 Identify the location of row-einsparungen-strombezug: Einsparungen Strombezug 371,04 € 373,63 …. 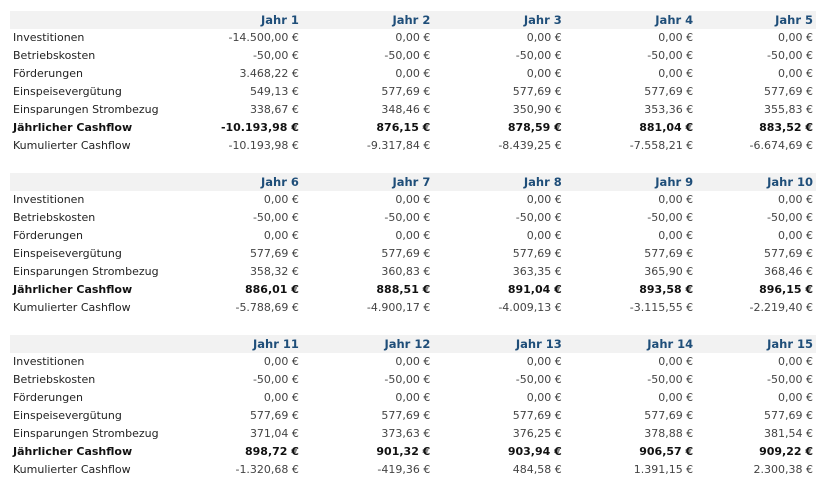
(413, 434).